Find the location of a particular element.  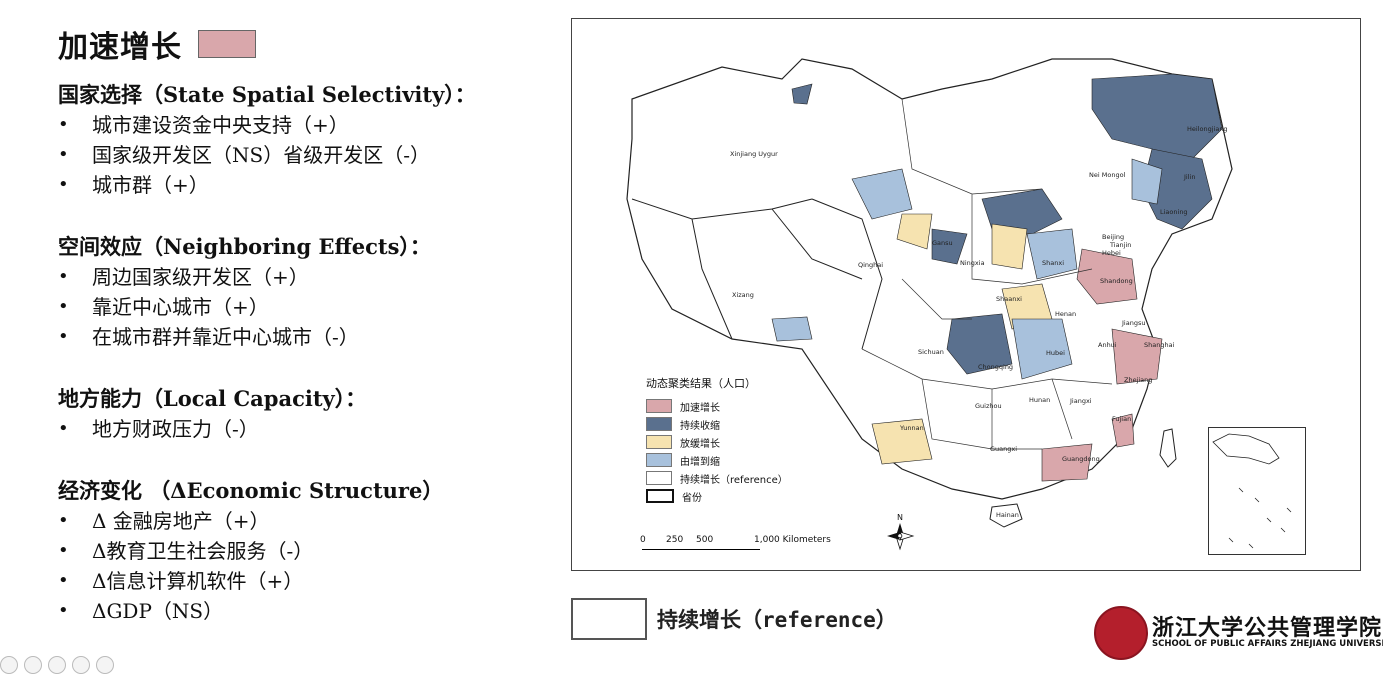

province-label: Shandong is located at coordinates (1116, 281).